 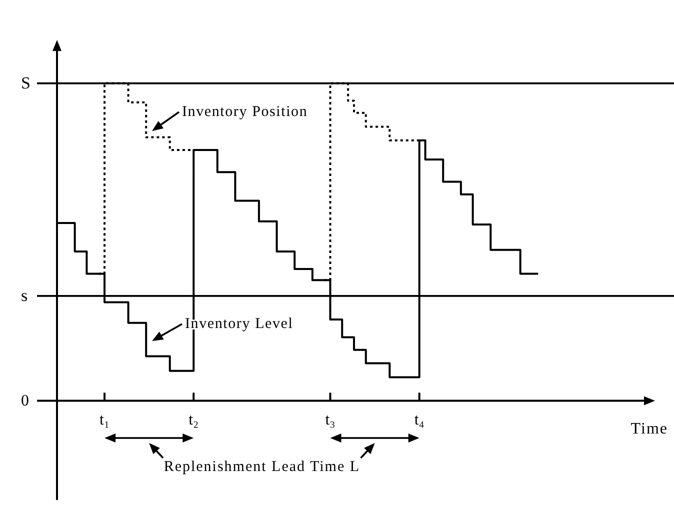 What do you see at coordinates (330, 420) in the screenshot?
I see `x-tick-label: t₃` at bounding box center [330, 420].